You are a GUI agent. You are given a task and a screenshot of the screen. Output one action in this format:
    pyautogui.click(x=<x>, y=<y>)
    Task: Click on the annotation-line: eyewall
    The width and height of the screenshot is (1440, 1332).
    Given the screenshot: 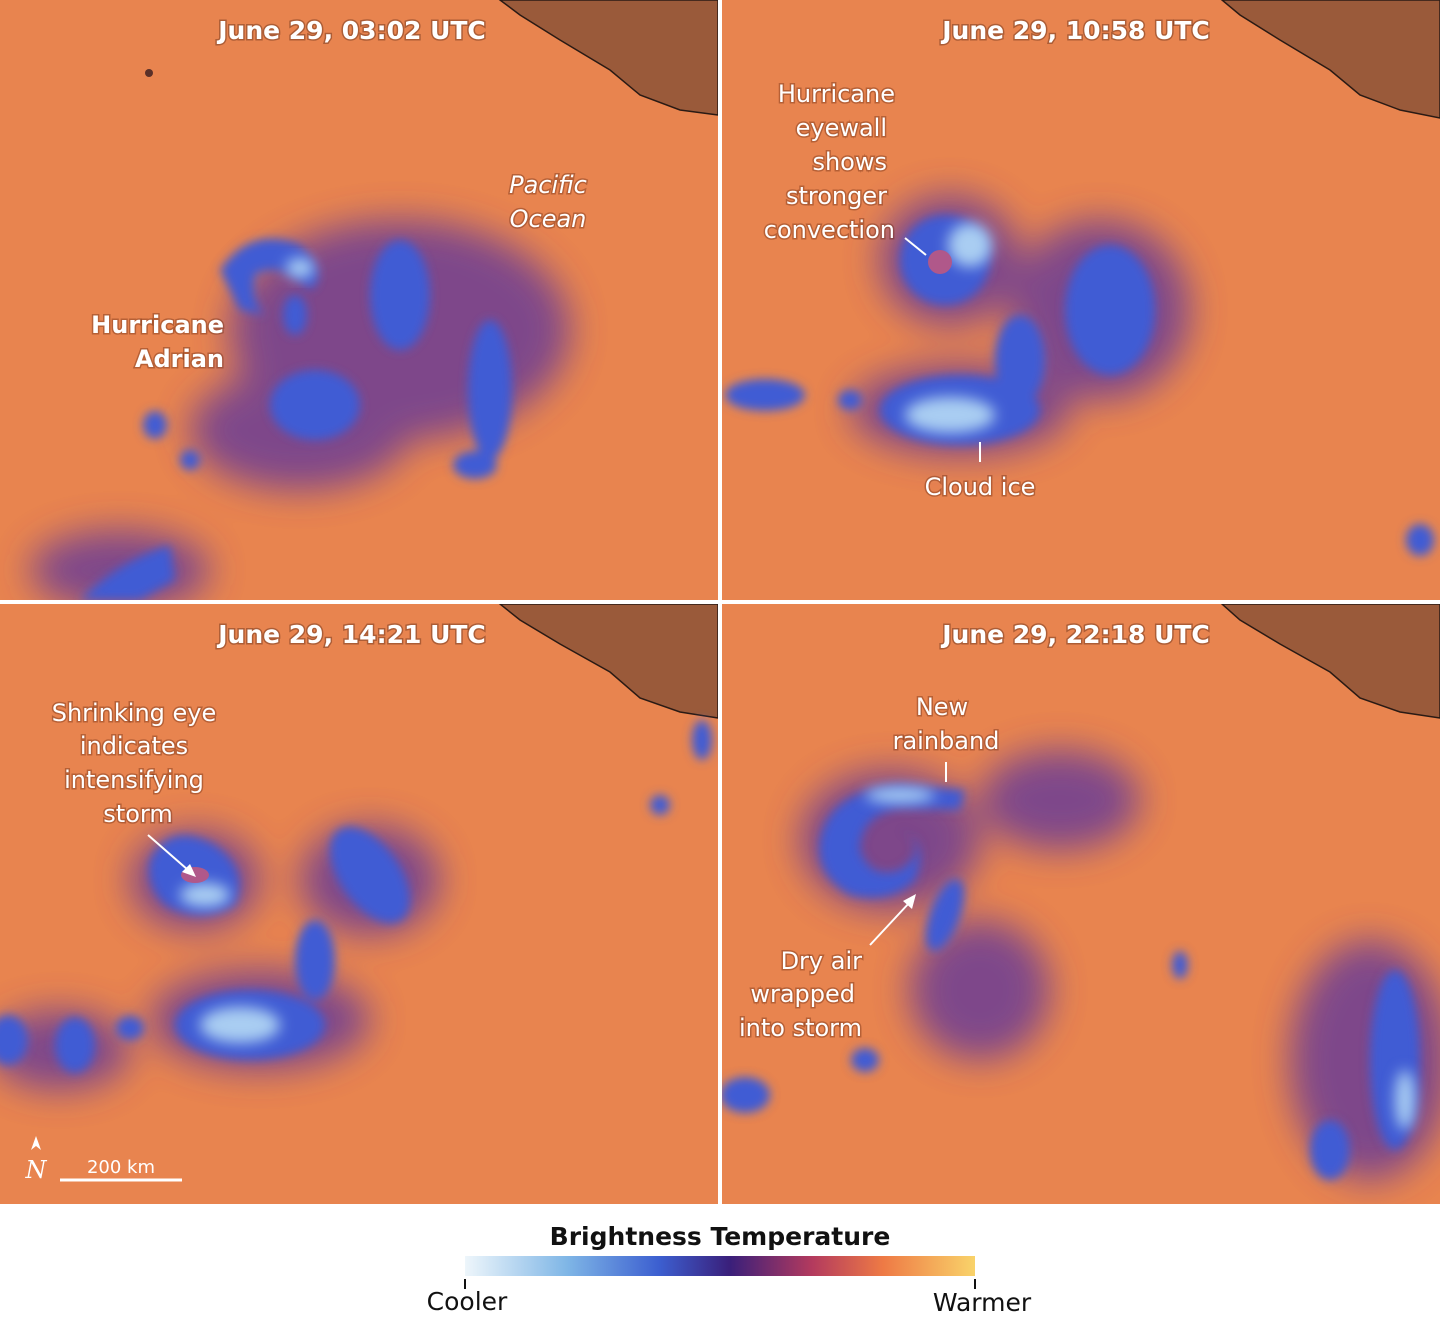 What is the action you would take?
    pyautogui.click(x=841, y=128)
    